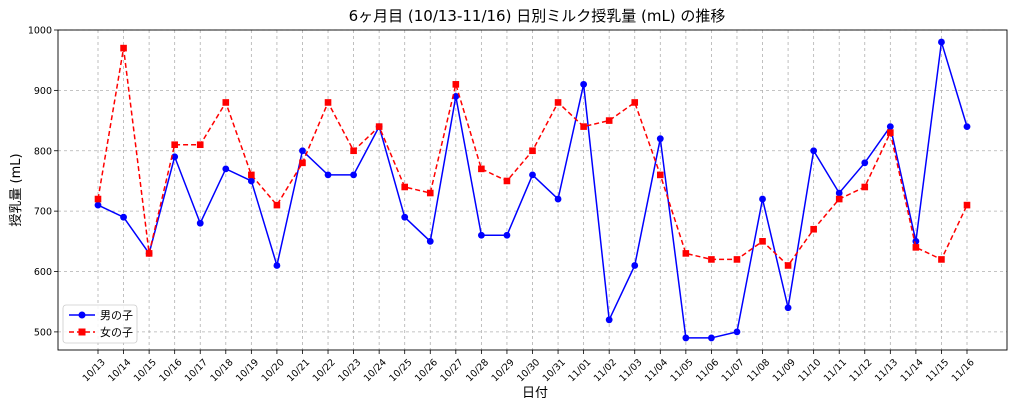 Image resolution: width=1024 pixels, height=410 pixels. I want to click on x-tick-label: 11/07, so click(733, 370).